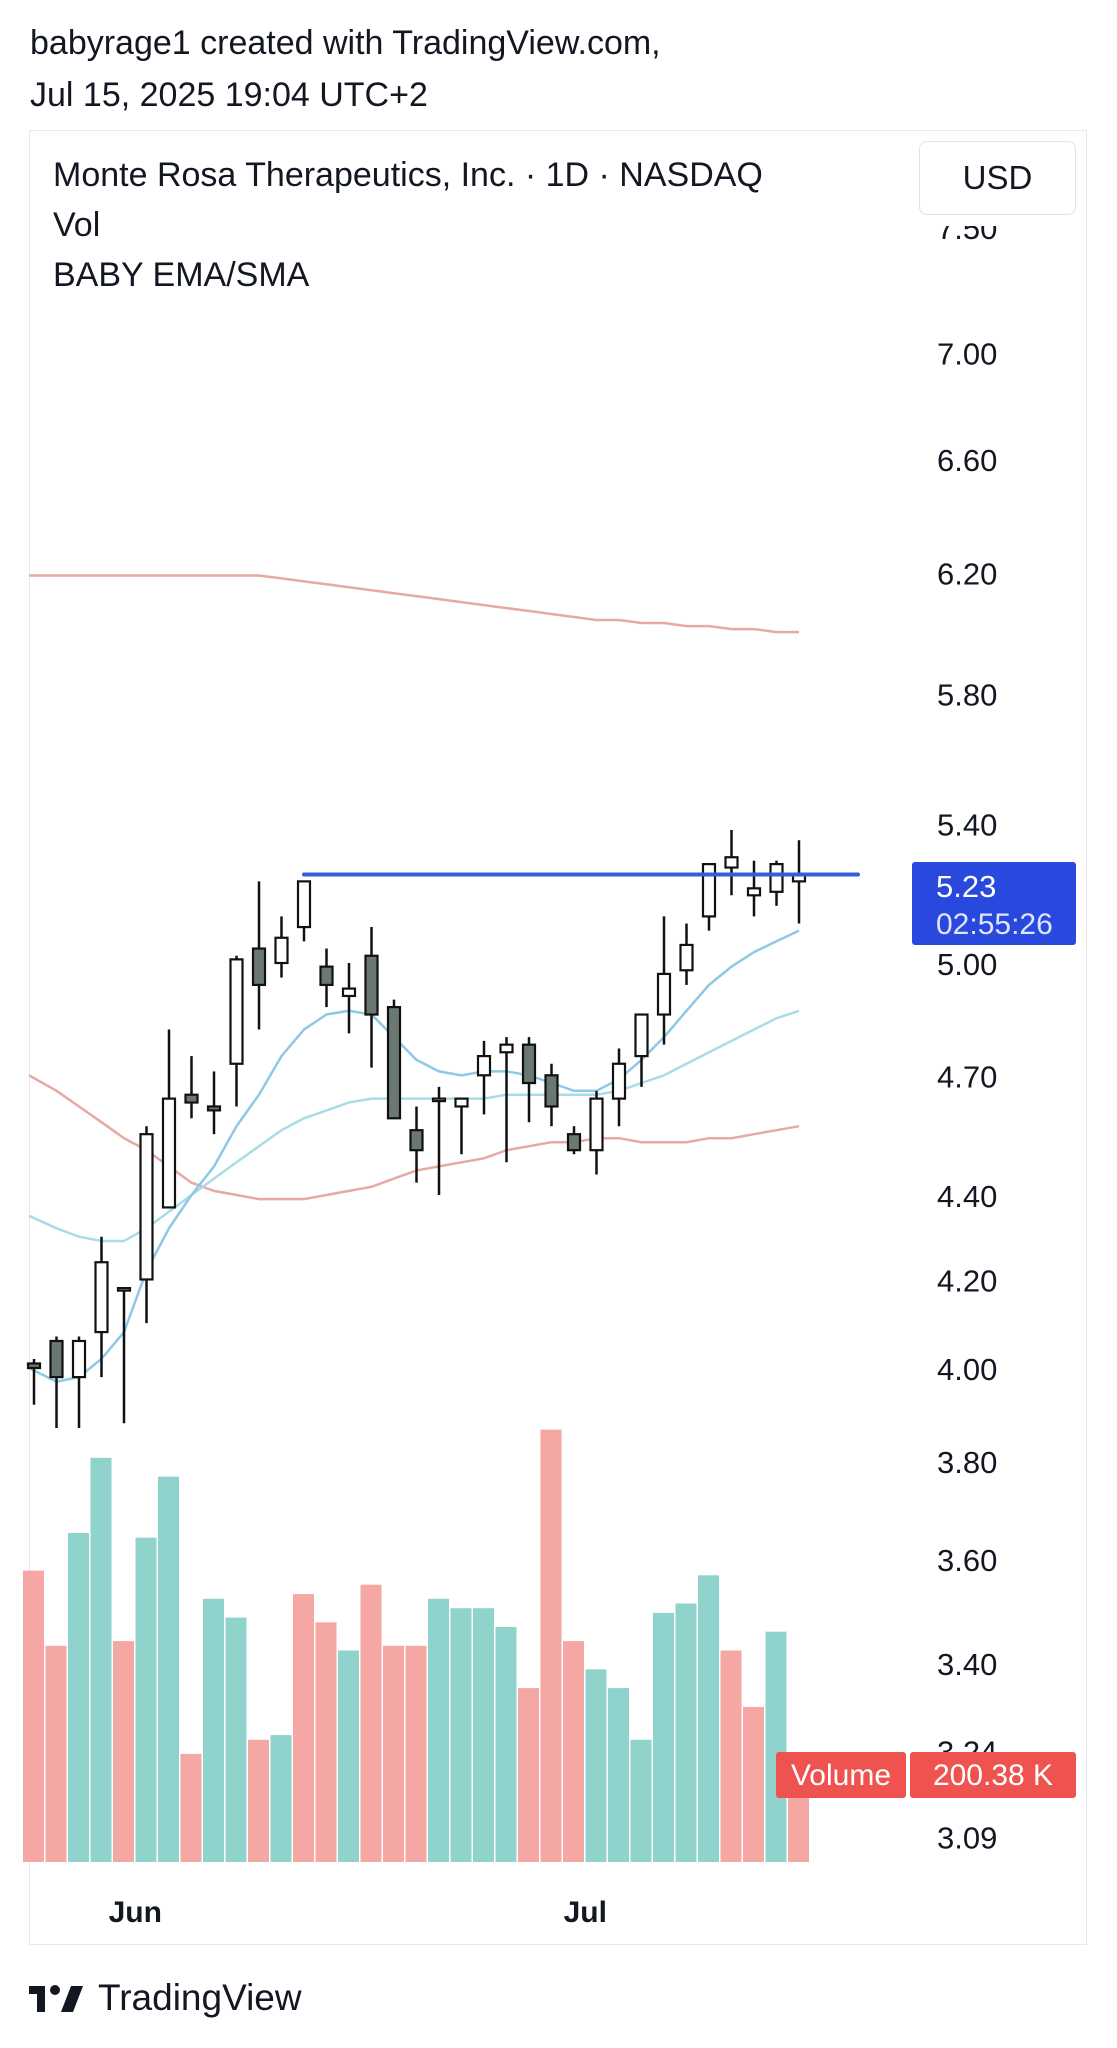  I want to click on volume-value-tag, so click(993, 1775).